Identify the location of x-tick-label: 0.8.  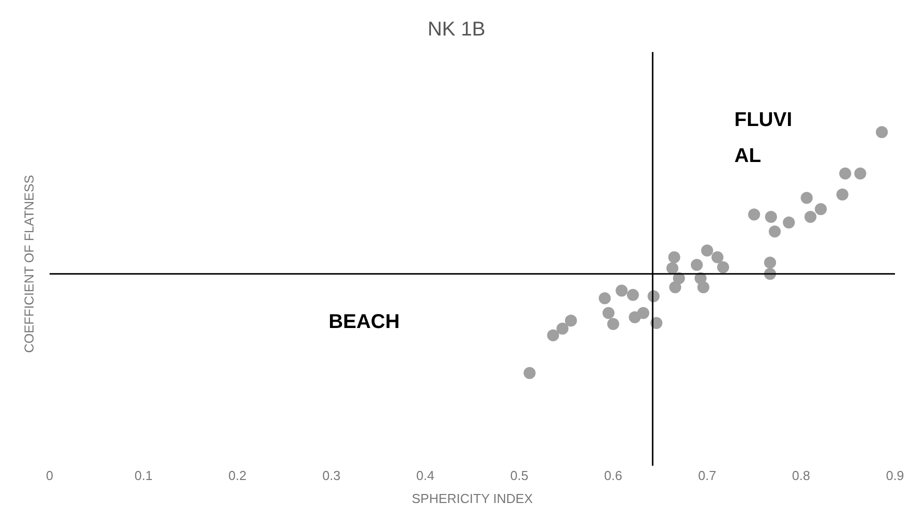
(801, 476).